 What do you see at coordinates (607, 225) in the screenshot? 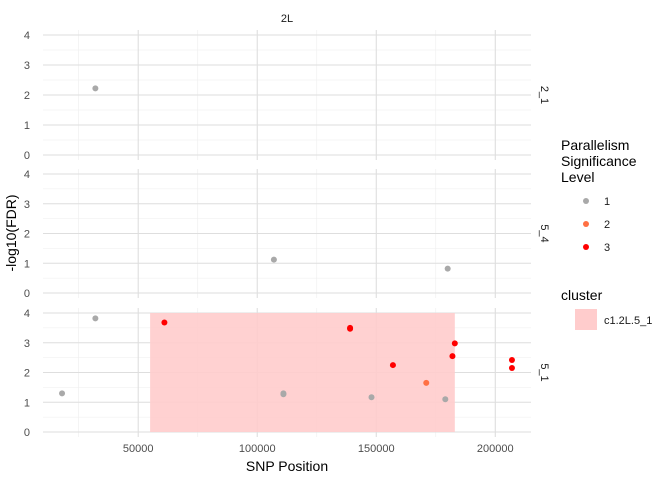
I see `legend-label: 2` at bounding box center [607, 225].